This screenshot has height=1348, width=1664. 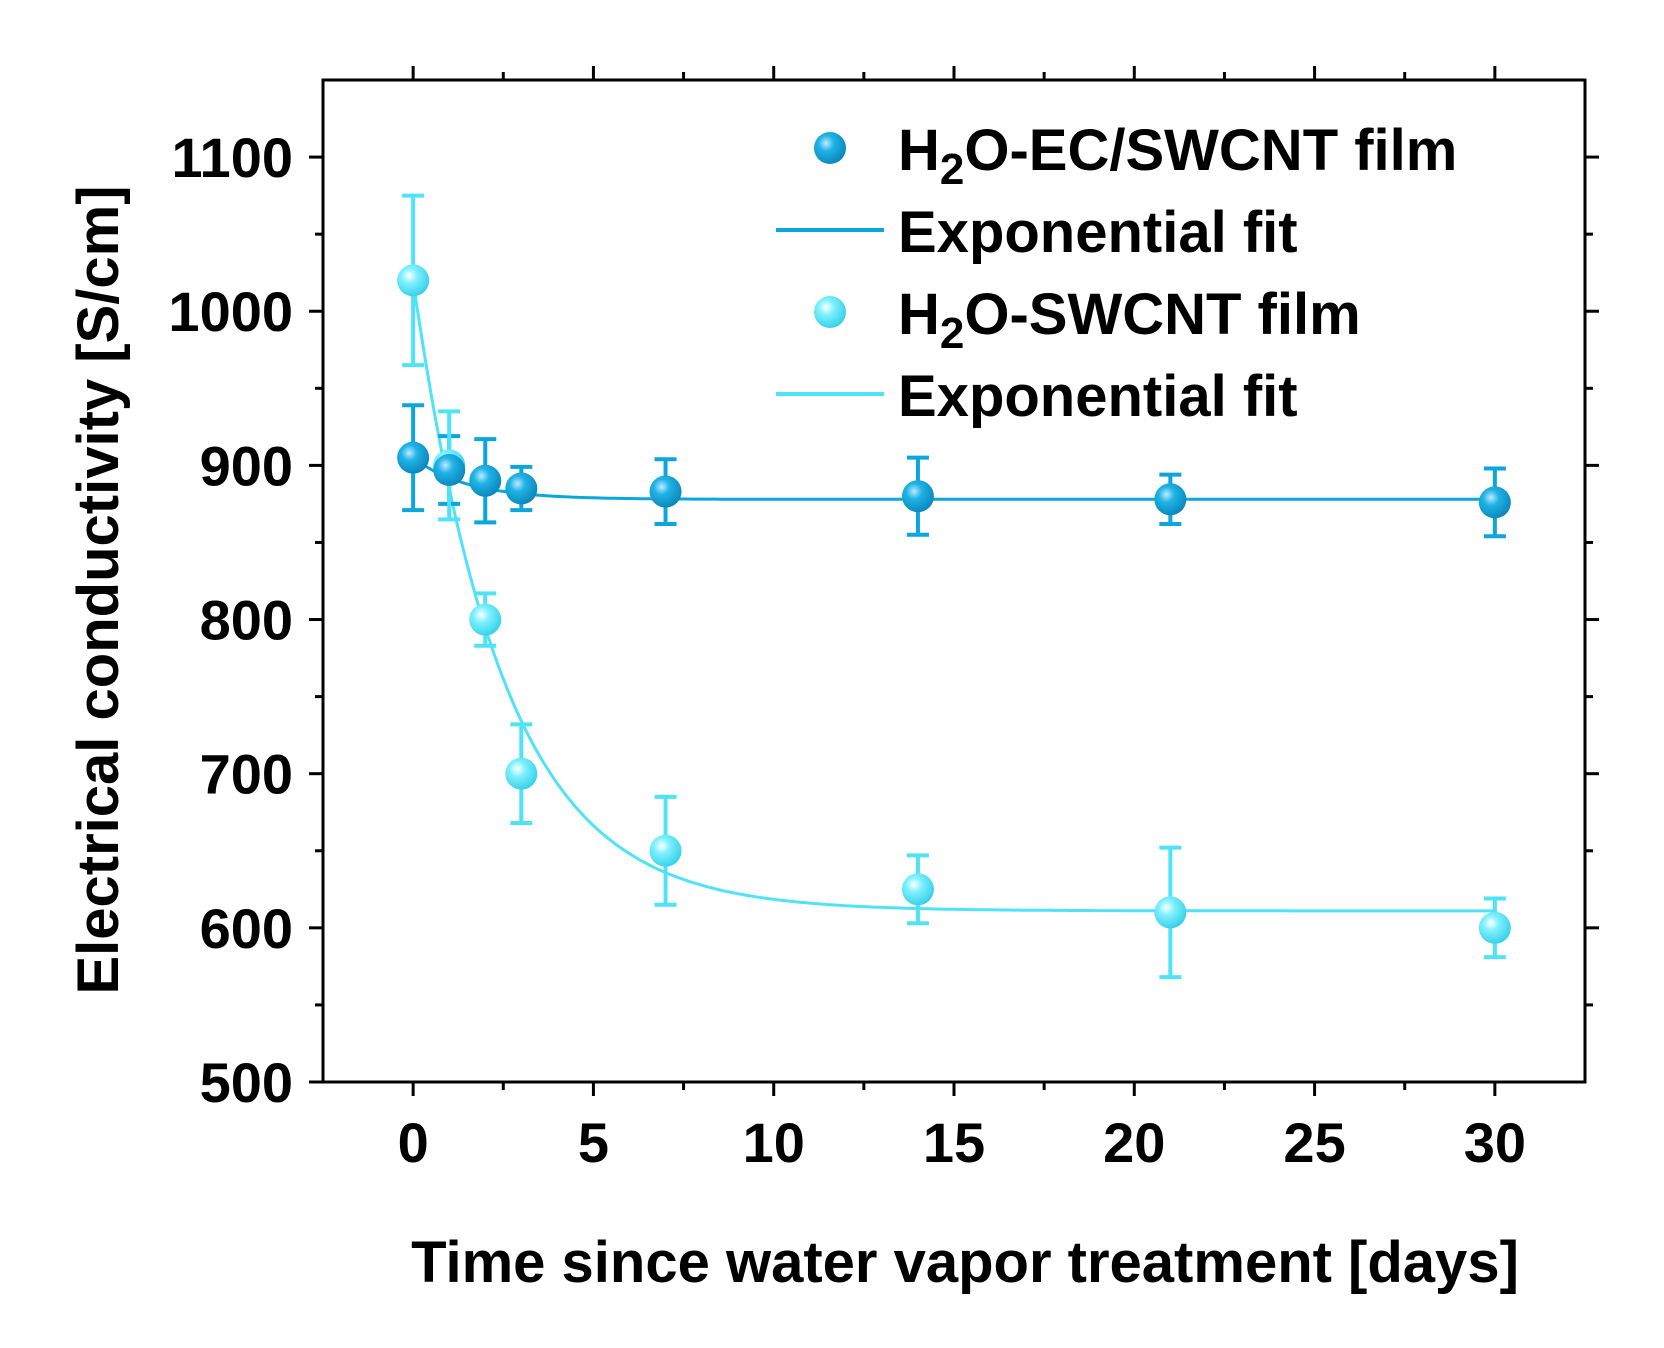 I want to click on x-tick-label: 5, so click(x=593, y=1142).